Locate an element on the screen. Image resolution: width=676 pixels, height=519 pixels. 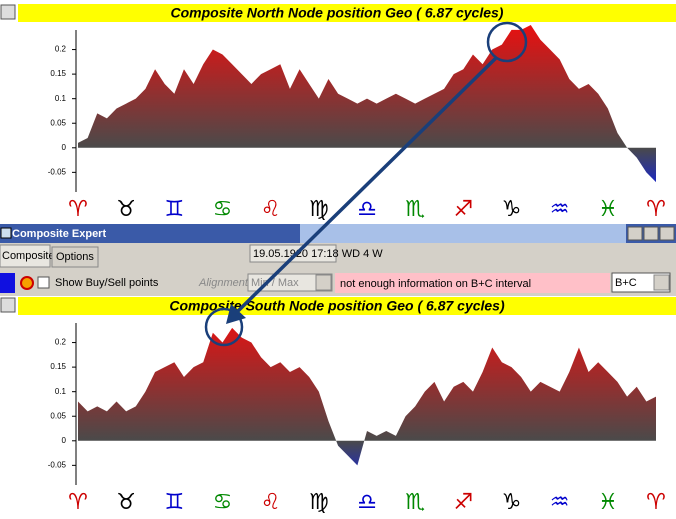
checkbox-label: Show Buy/Sell points is located at coordinates (107, 283).